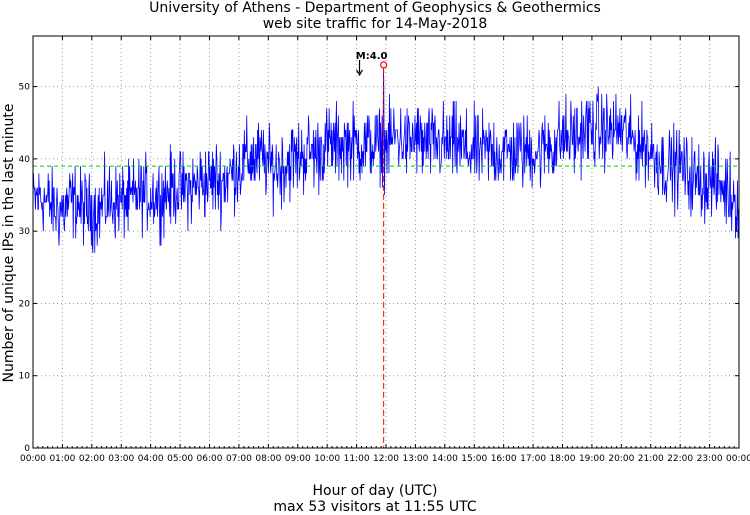 The width and height of the screenshot is (750, 515). Describe the element at coordinates (474, 459) in the screenshot. I see `x-tick-label: 15:00` at that location.